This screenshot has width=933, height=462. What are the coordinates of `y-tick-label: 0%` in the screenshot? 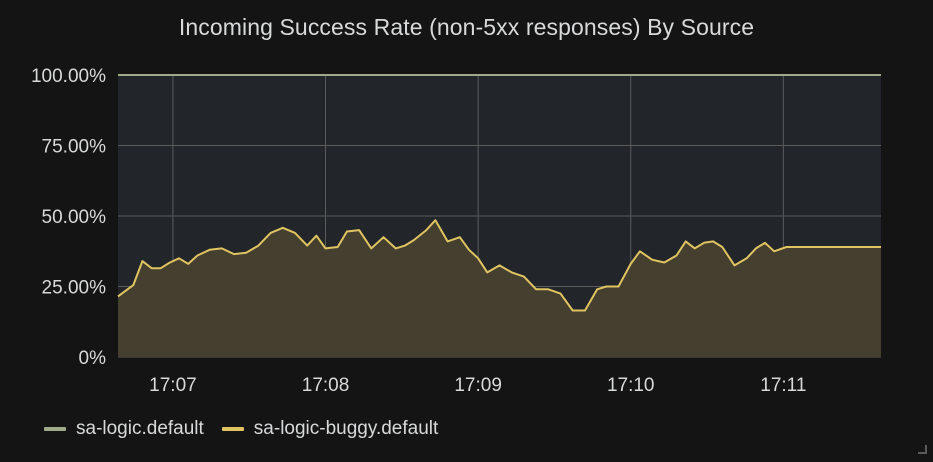 It's located at (93, 358).